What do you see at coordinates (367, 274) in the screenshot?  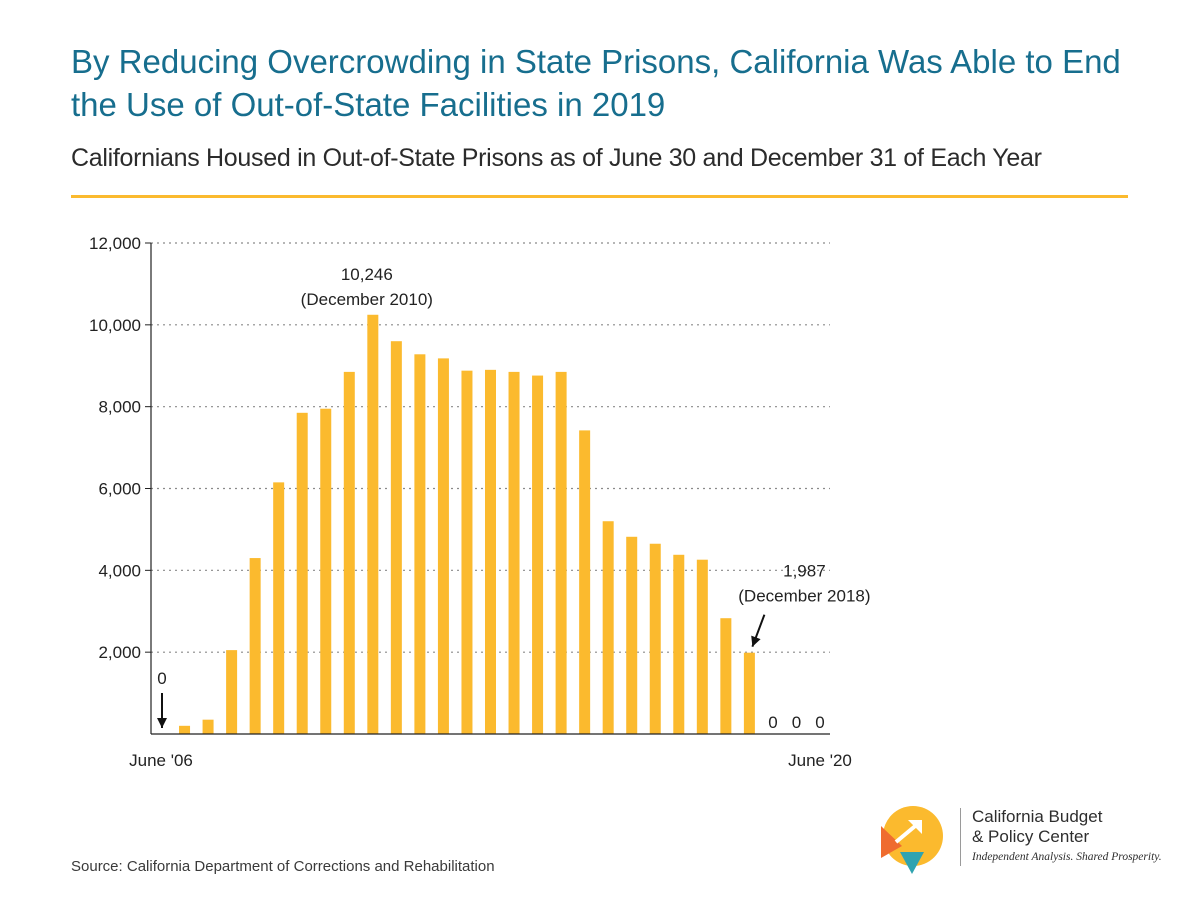 I see `data-label: 10,246` at bounding box center [367, 274].